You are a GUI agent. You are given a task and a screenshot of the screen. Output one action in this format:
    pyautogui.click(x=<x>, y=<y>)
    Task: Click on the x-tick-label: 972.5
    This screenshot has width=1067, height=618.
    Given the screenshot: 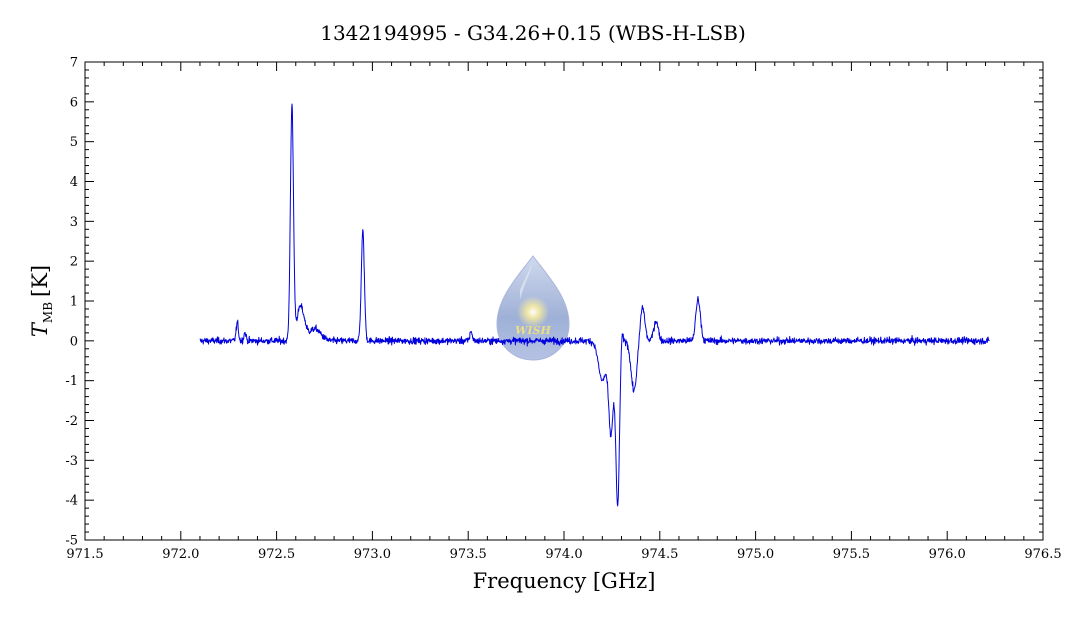 What is the action you would take?
    pyautogui.click(x=276, y=554)
    